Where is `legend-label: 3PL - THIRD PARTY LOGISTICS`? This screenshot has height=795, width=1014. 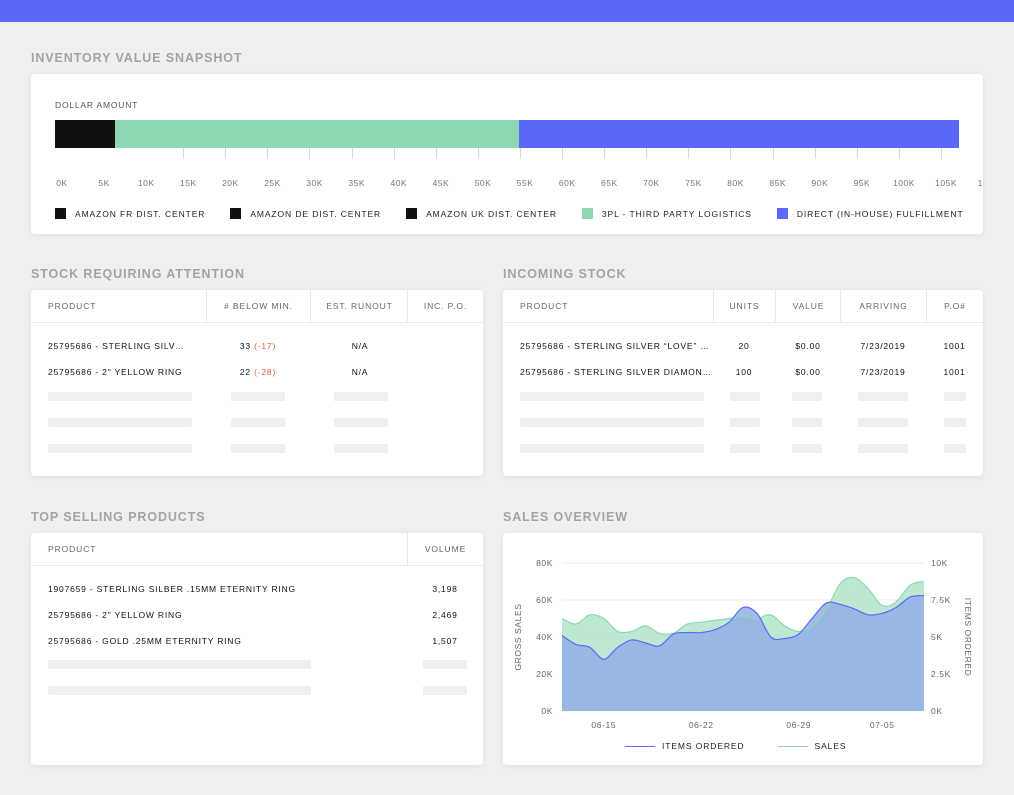 legend-label: 3PL - THIRD PARTY LOGISTICS is located at coordinates (676, 213).